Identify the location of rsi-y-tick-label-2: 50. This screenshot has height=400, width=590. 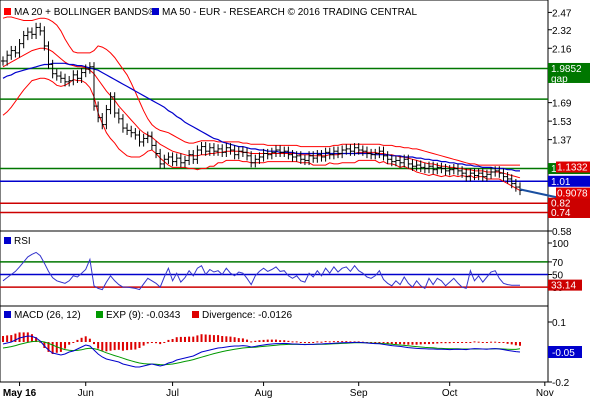
(558, 276).